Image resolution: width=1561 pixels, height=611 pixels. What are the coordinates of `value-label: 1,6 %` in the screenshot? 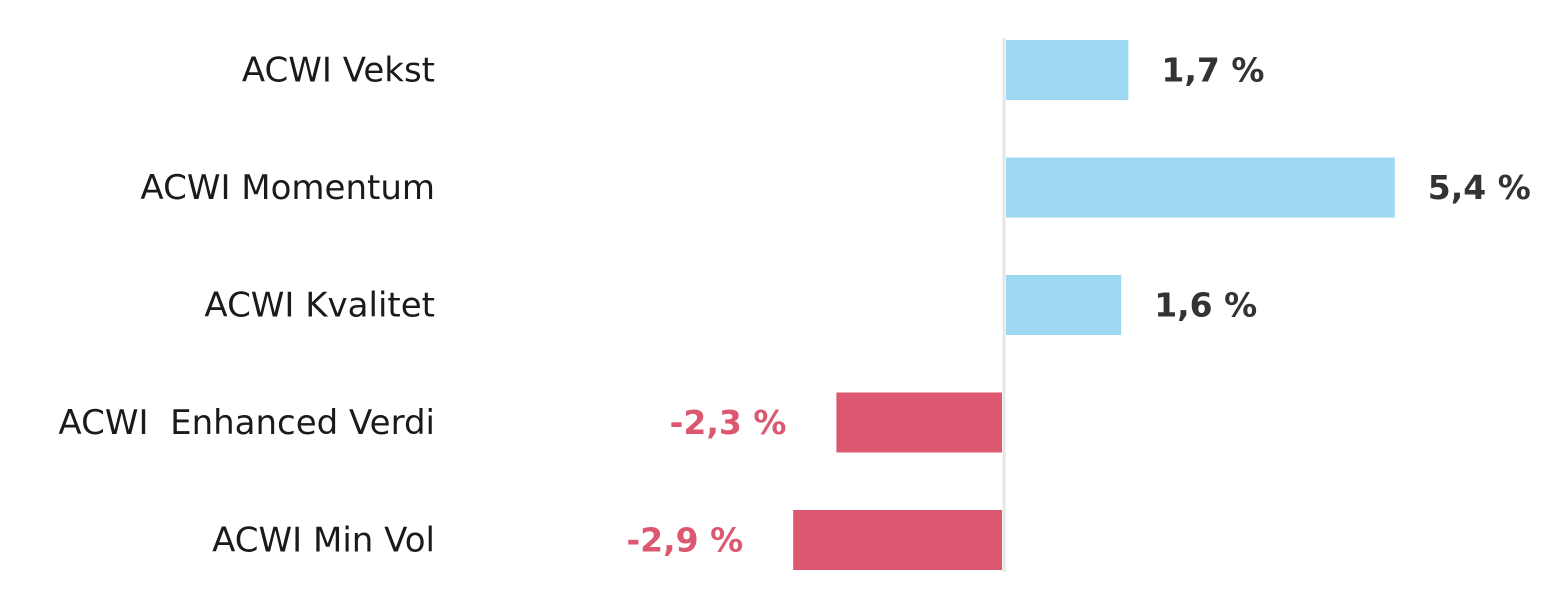 It's located at (1205, 305).